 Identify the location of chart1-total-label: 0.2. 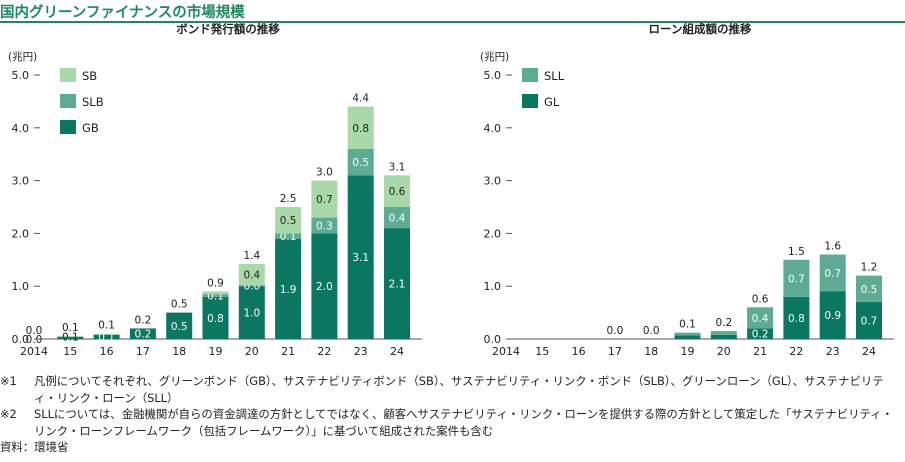
(143, 320).